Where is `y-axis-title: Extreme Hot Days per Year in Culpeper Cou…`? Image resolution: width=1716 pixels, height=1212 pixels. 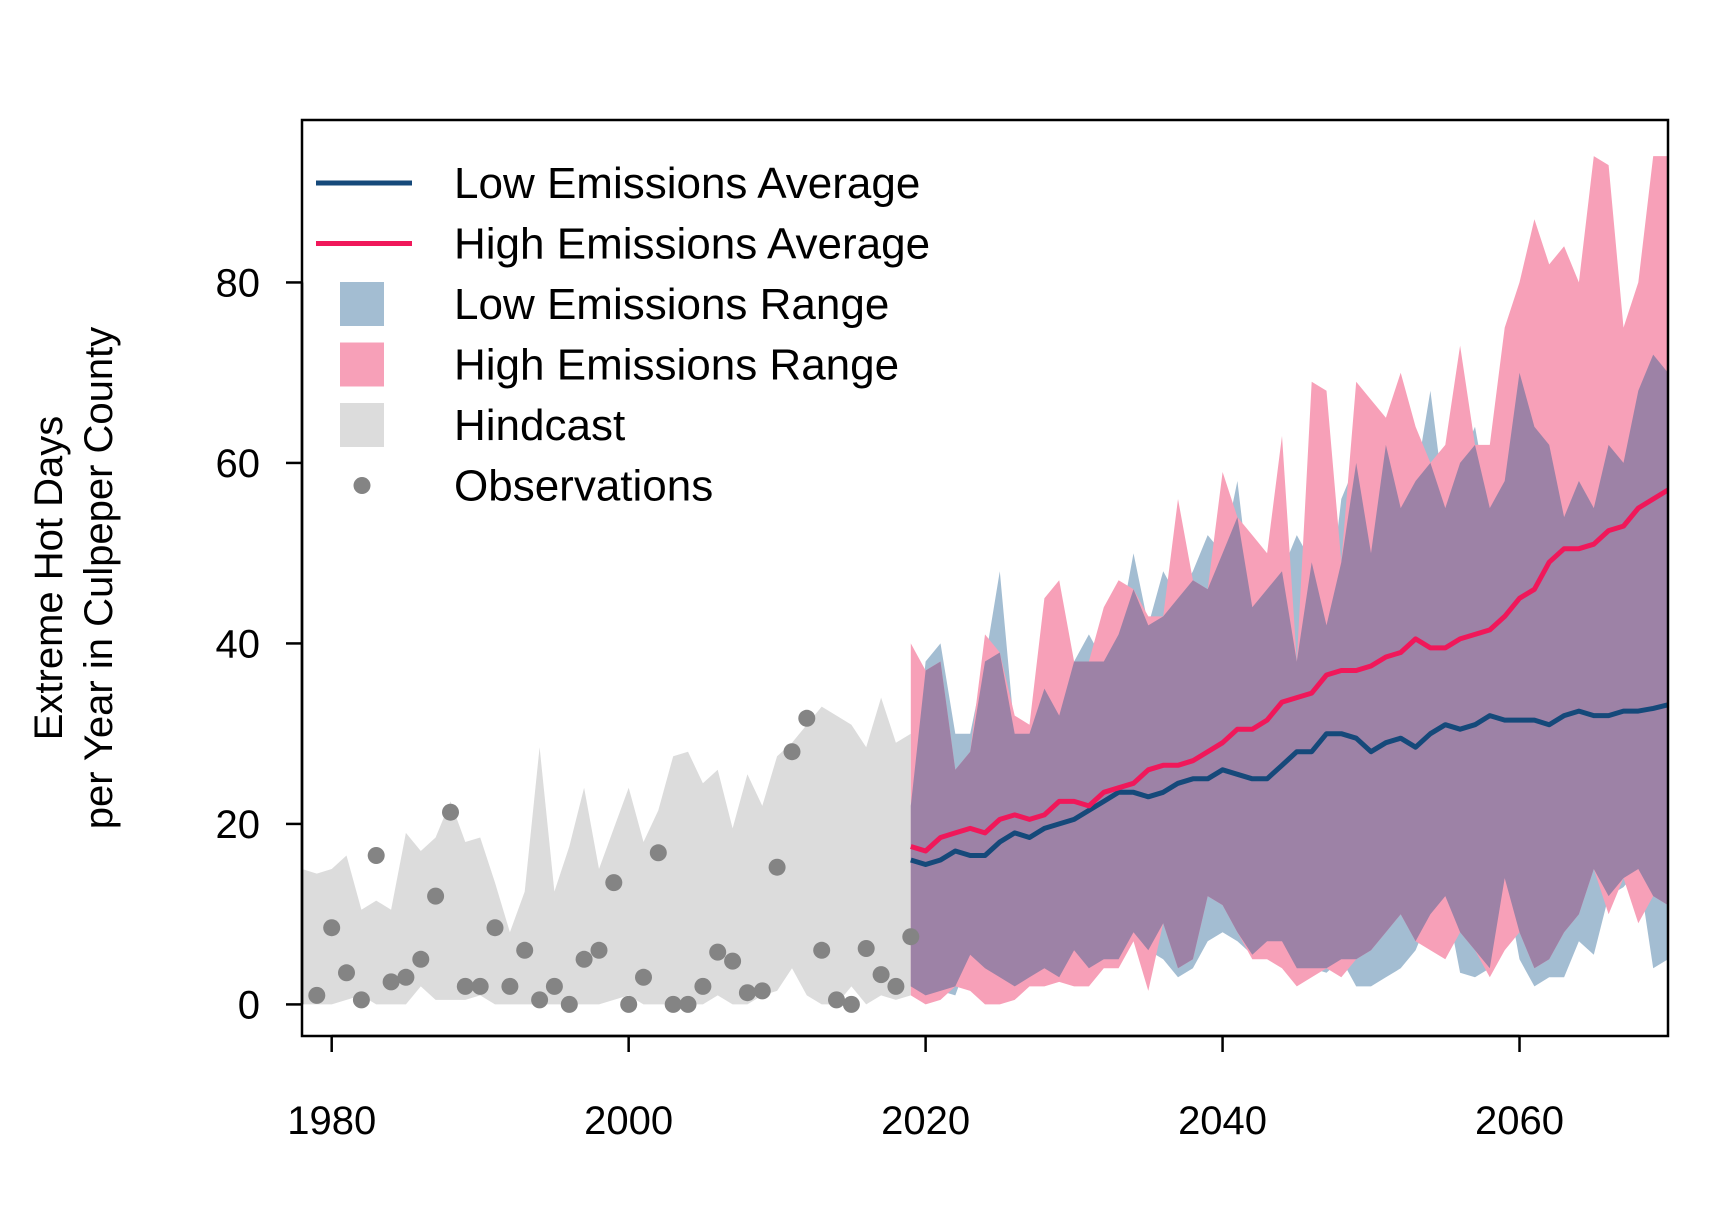 y-axis-title: Extreme Hot Days per Year in Culpeper Cou… is located at coordinates (74, 578).